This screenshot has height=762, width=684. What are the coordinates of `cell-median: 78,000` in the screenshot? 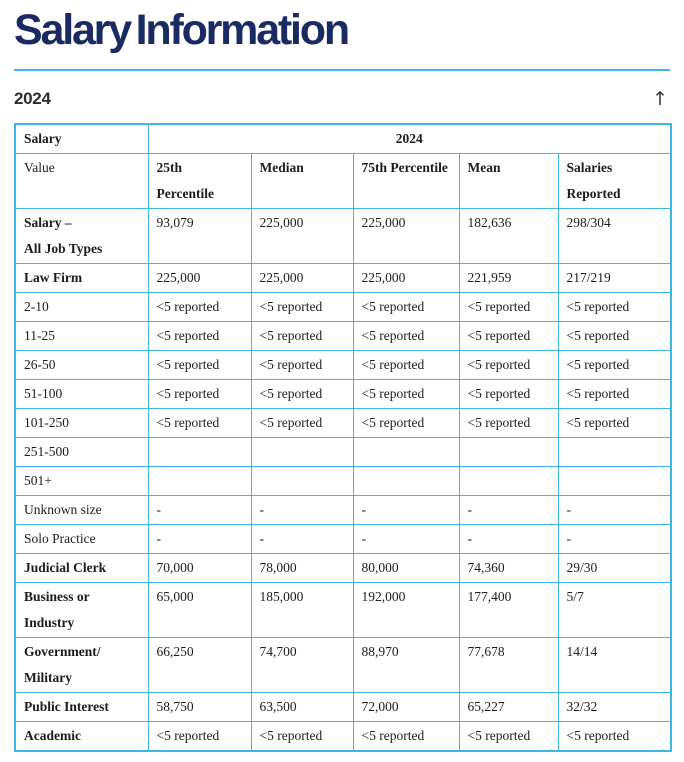 It's located at (302, 568).